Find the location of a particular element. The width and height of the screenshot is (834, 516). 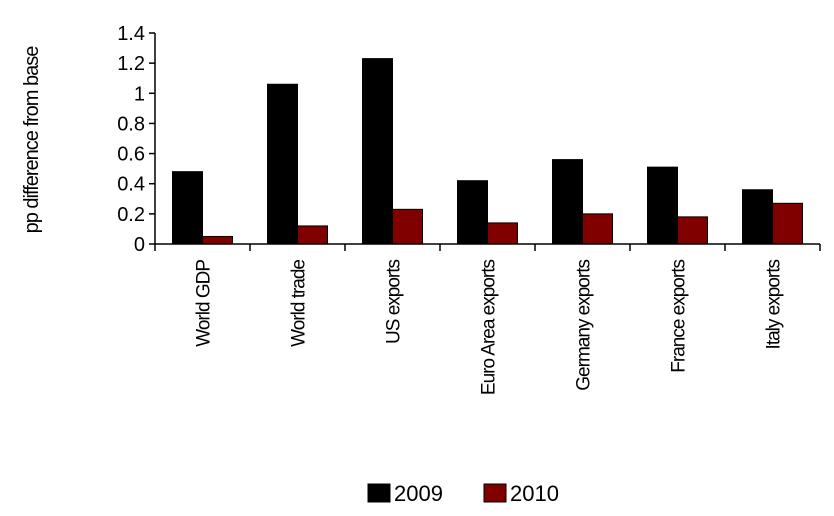

y-axis: 0 0.2 0.4 0.6 0.8 1 1.2 1.4 is located at coordinates (136, 139).